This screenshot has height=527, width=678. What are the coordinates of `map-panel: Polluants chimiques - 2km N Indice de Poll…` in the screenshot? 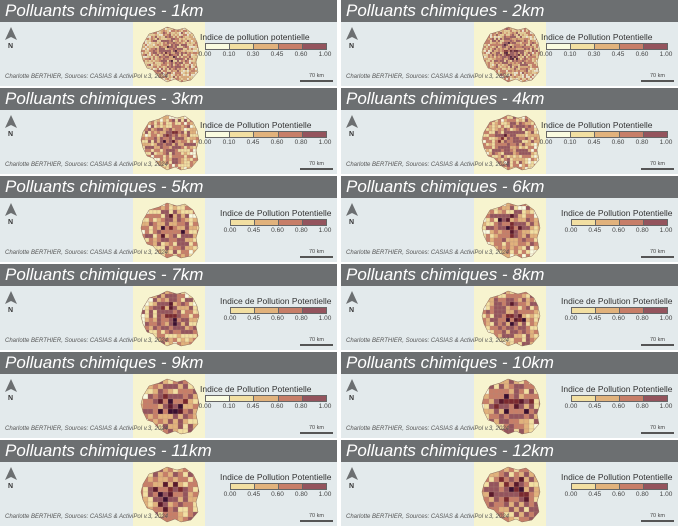 It's located at (509, 43).